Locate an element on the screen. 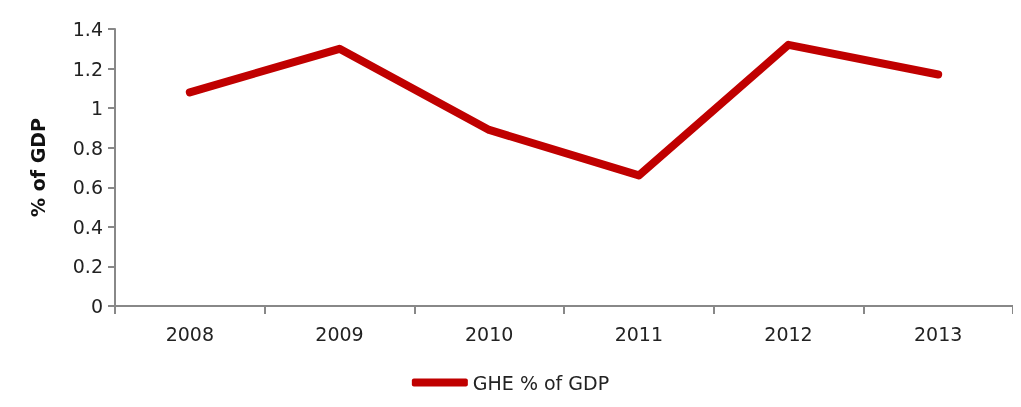 This screenshot has height=407, width=1021. y-tick-label: 1 is located at coordinates (96, 108).